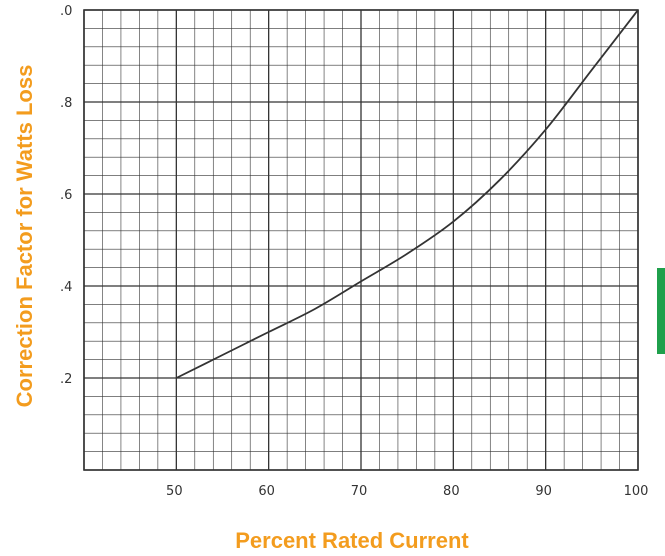 The image size is (665, 556). Describe the element at coordinates (543, 491) in the screenshot. I see `x-tick-label: 90` at that location.